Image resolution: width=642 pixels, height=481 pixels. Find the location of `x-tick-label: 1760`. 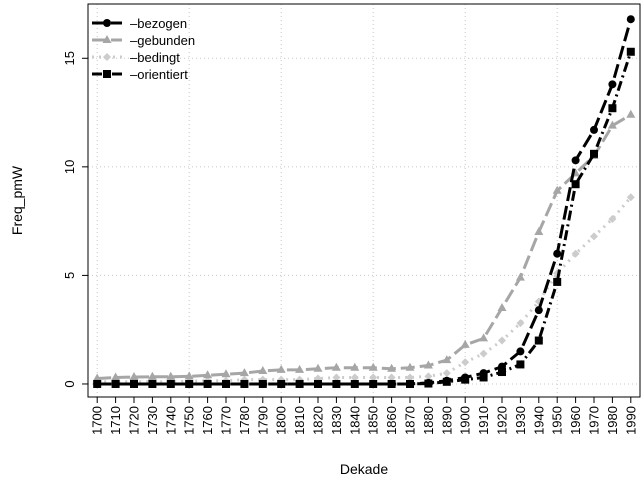

x-tick-label: 1760 is located at coordinates (207, 420).